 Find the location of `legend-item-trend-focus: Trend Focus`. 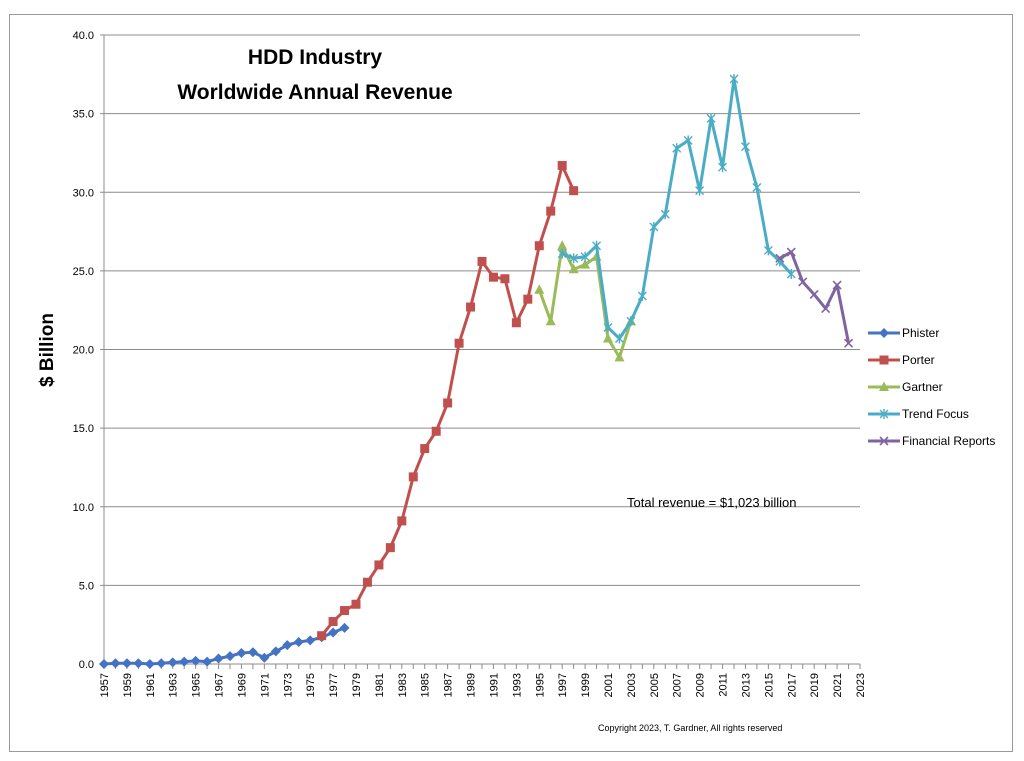

legend-item-trend-focus: Trend Focus is located at coordinates (918, 414).